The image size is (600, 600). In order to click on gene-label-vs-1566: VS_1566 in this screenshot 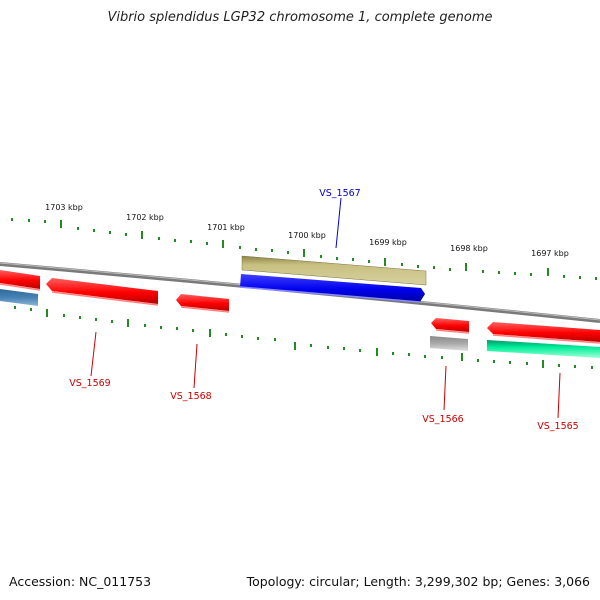, I will do `click(442, 419)`.